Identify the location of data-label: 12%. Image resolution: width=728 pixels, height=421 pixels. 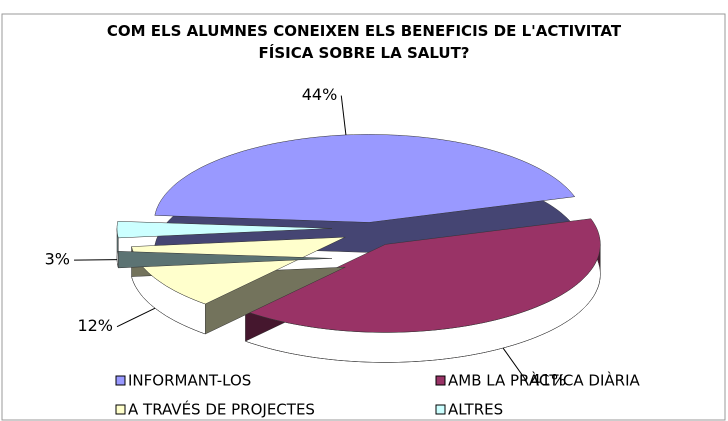
(95, 325).